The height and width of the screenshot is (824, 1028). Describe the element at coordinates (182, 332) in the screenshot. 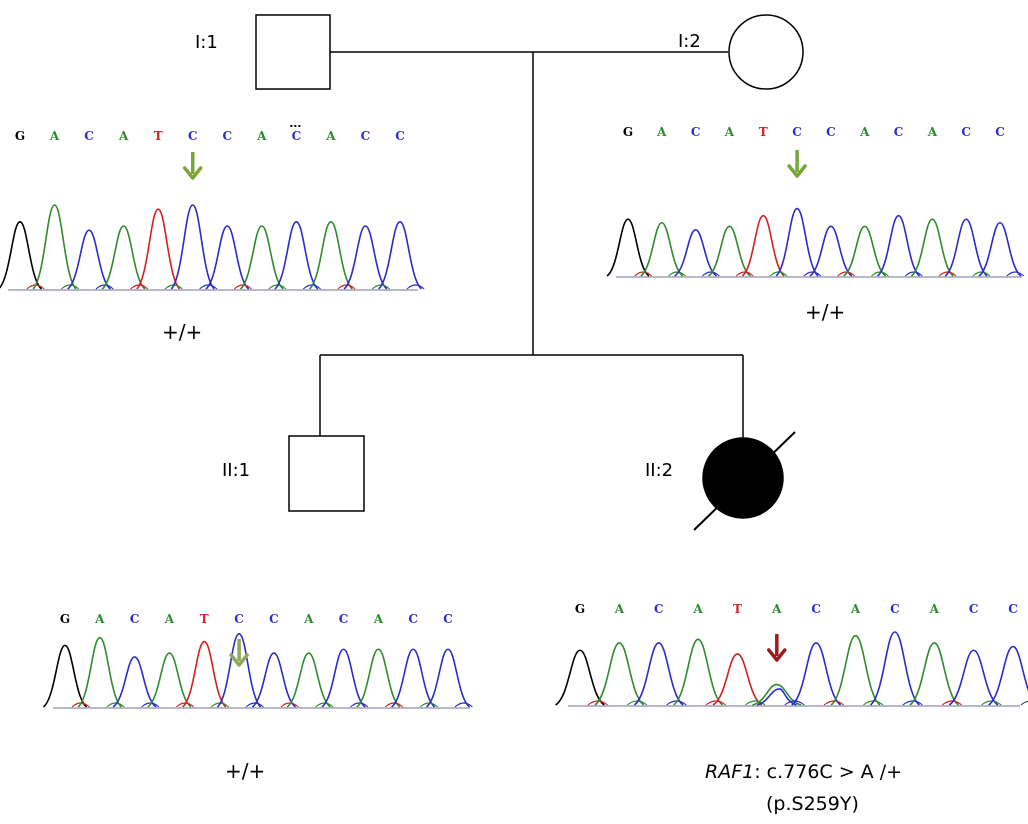

I see `genotype-i1: +/+` at that location.